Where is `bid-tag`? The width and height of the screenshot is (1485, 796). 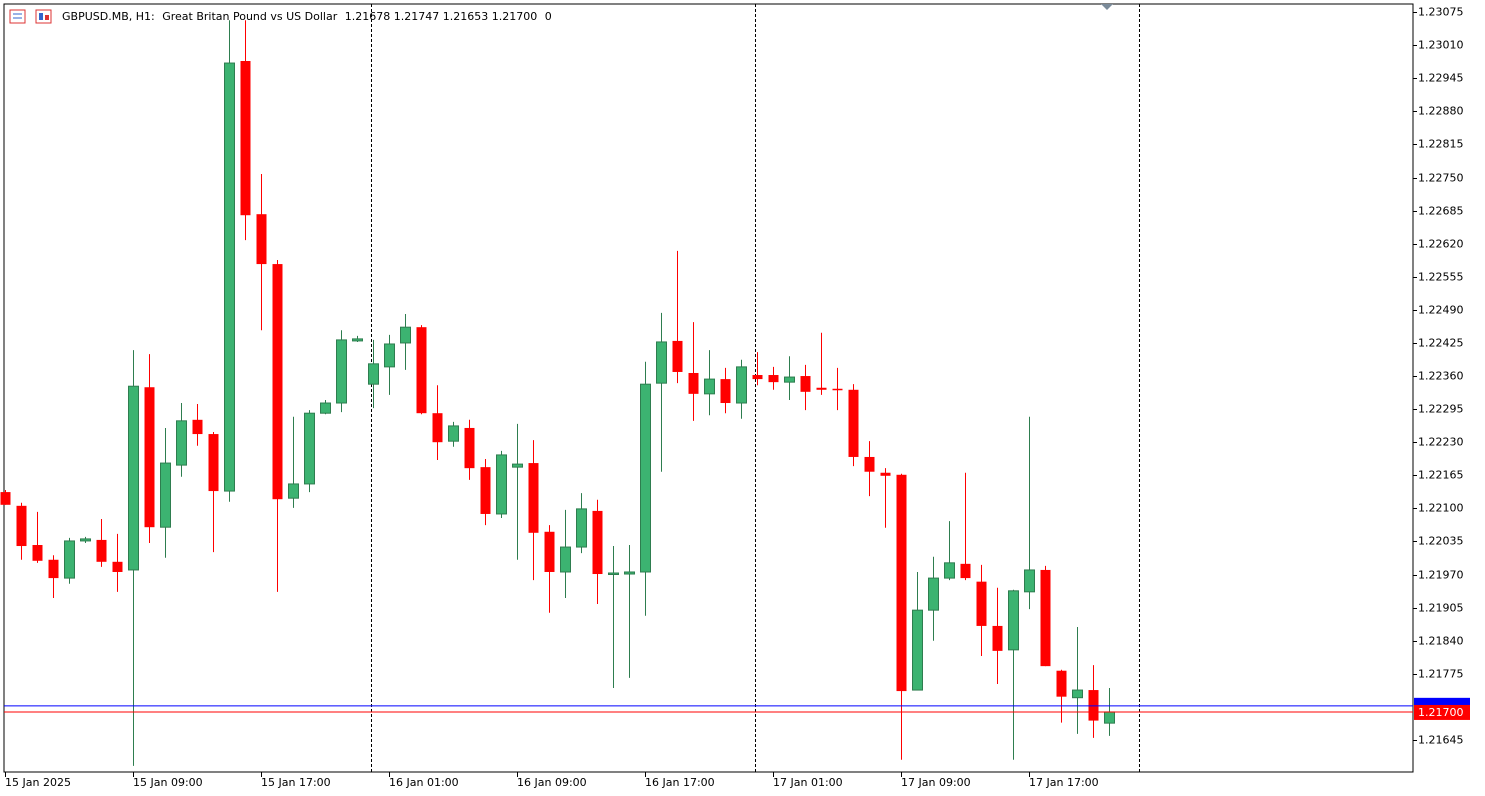
bid-tag is located at coordinates (1442, 712).